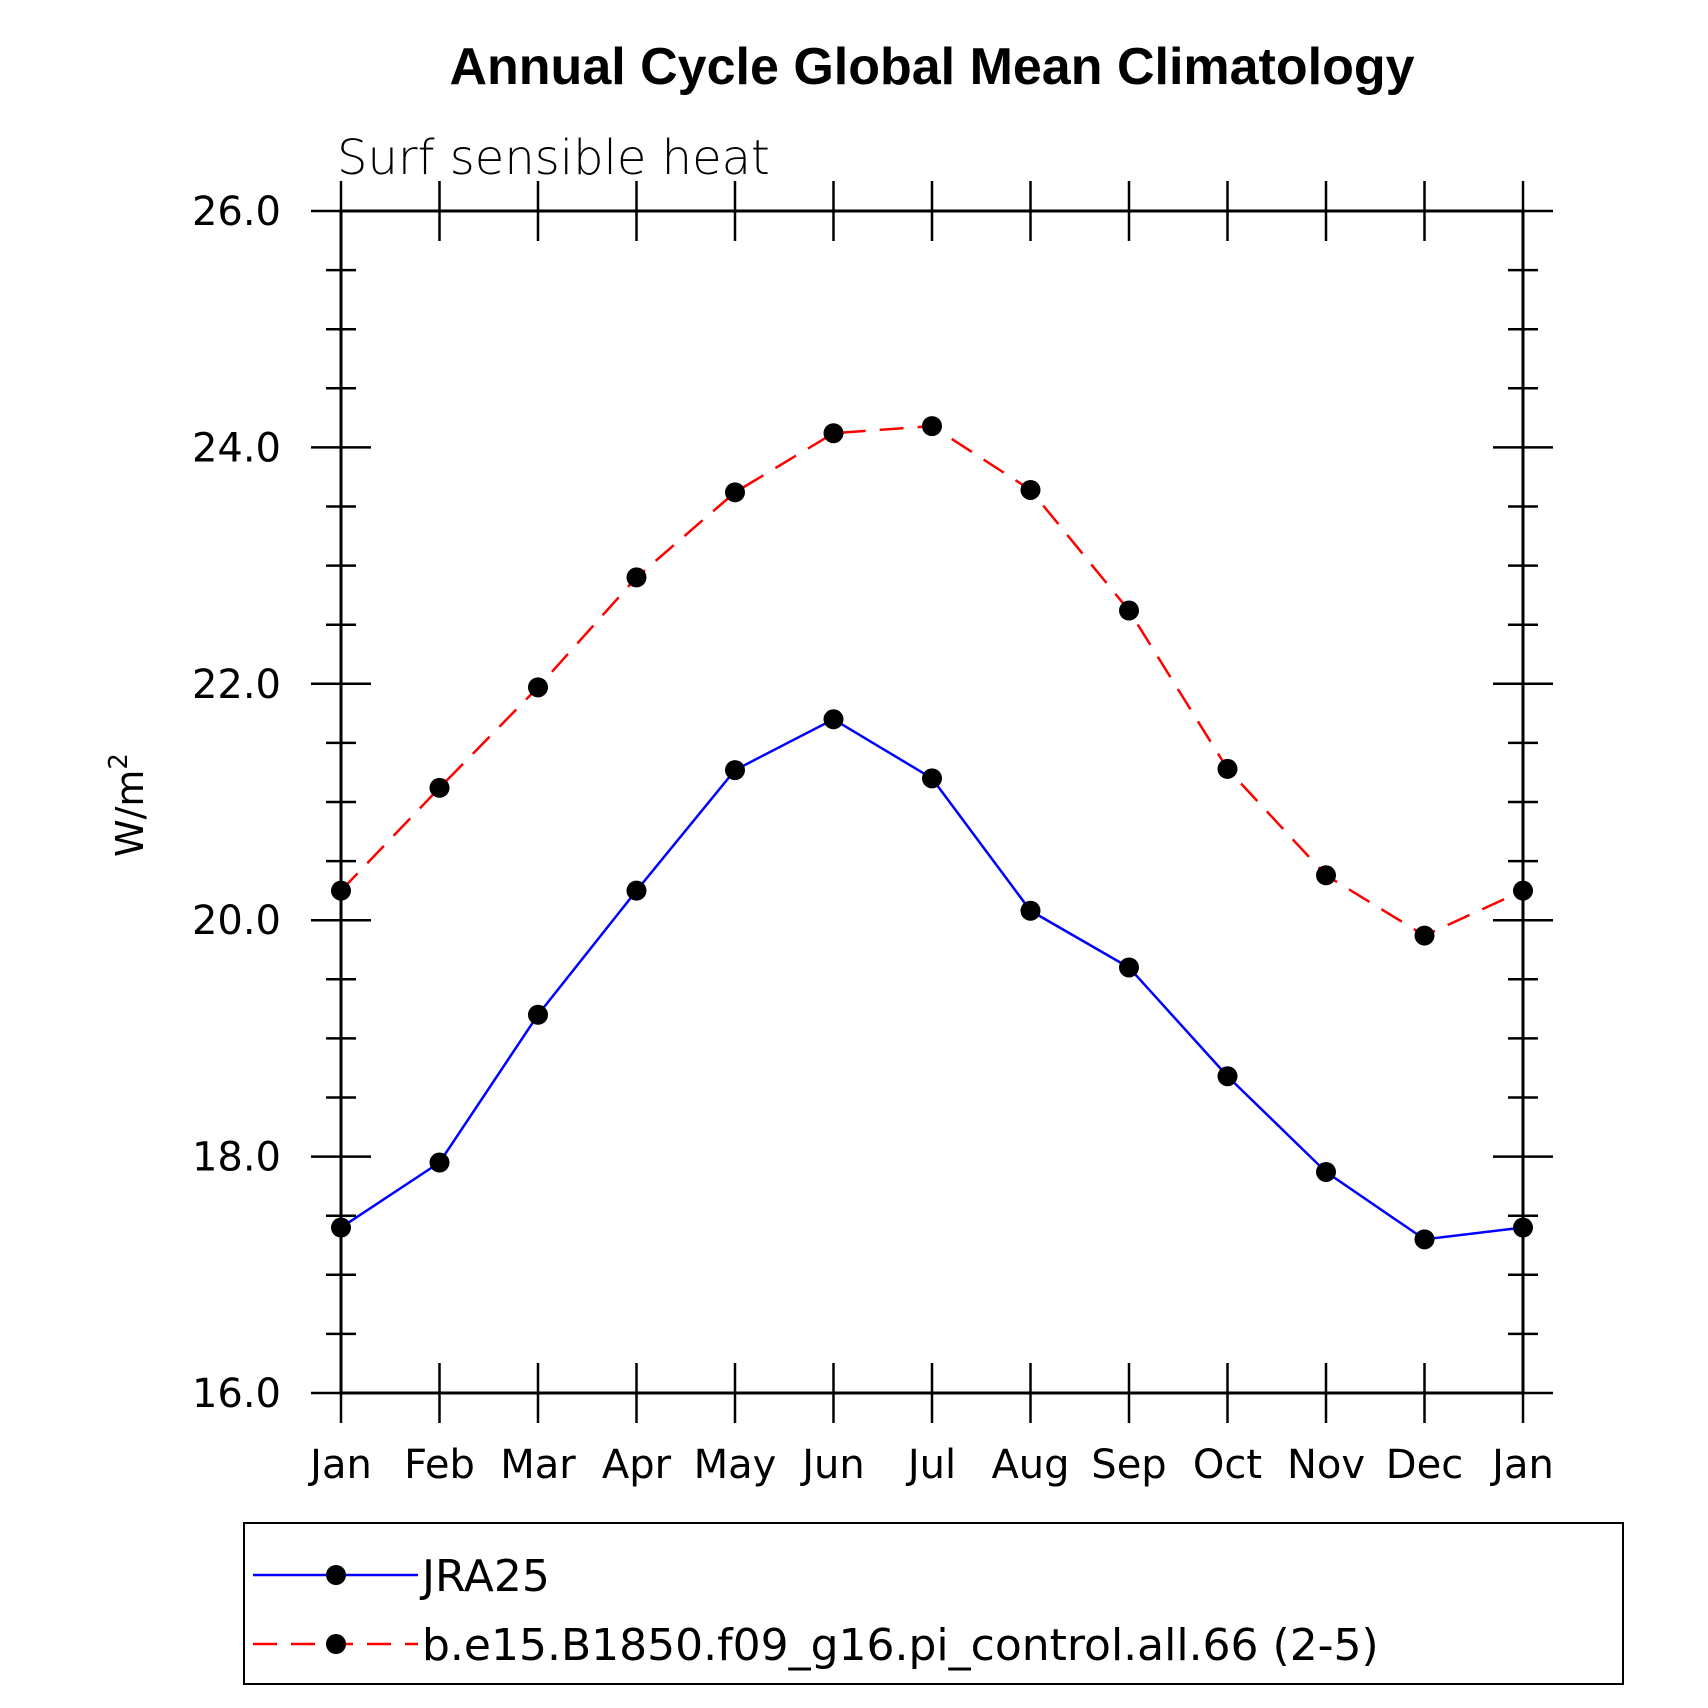  I want to click on x-tick-label: Dec, so click(1424, 1465).